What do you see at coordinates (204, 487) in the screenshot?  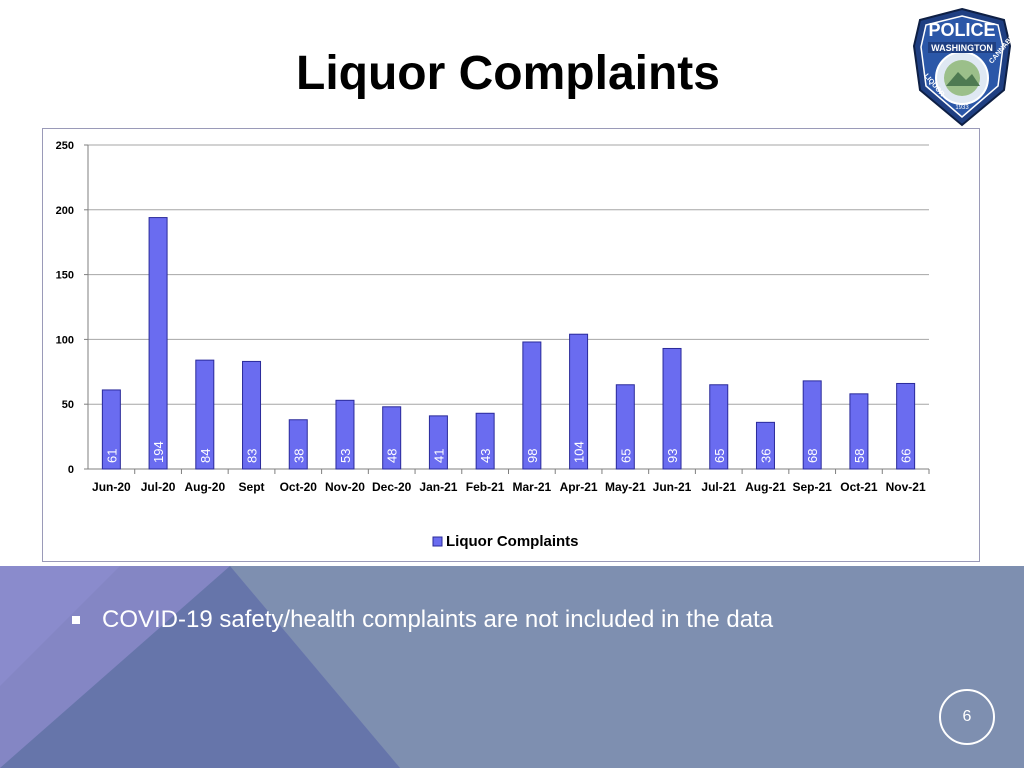 I see `x-tick-label-Aug-20: Aug-20` at bounding box center [204, 487].